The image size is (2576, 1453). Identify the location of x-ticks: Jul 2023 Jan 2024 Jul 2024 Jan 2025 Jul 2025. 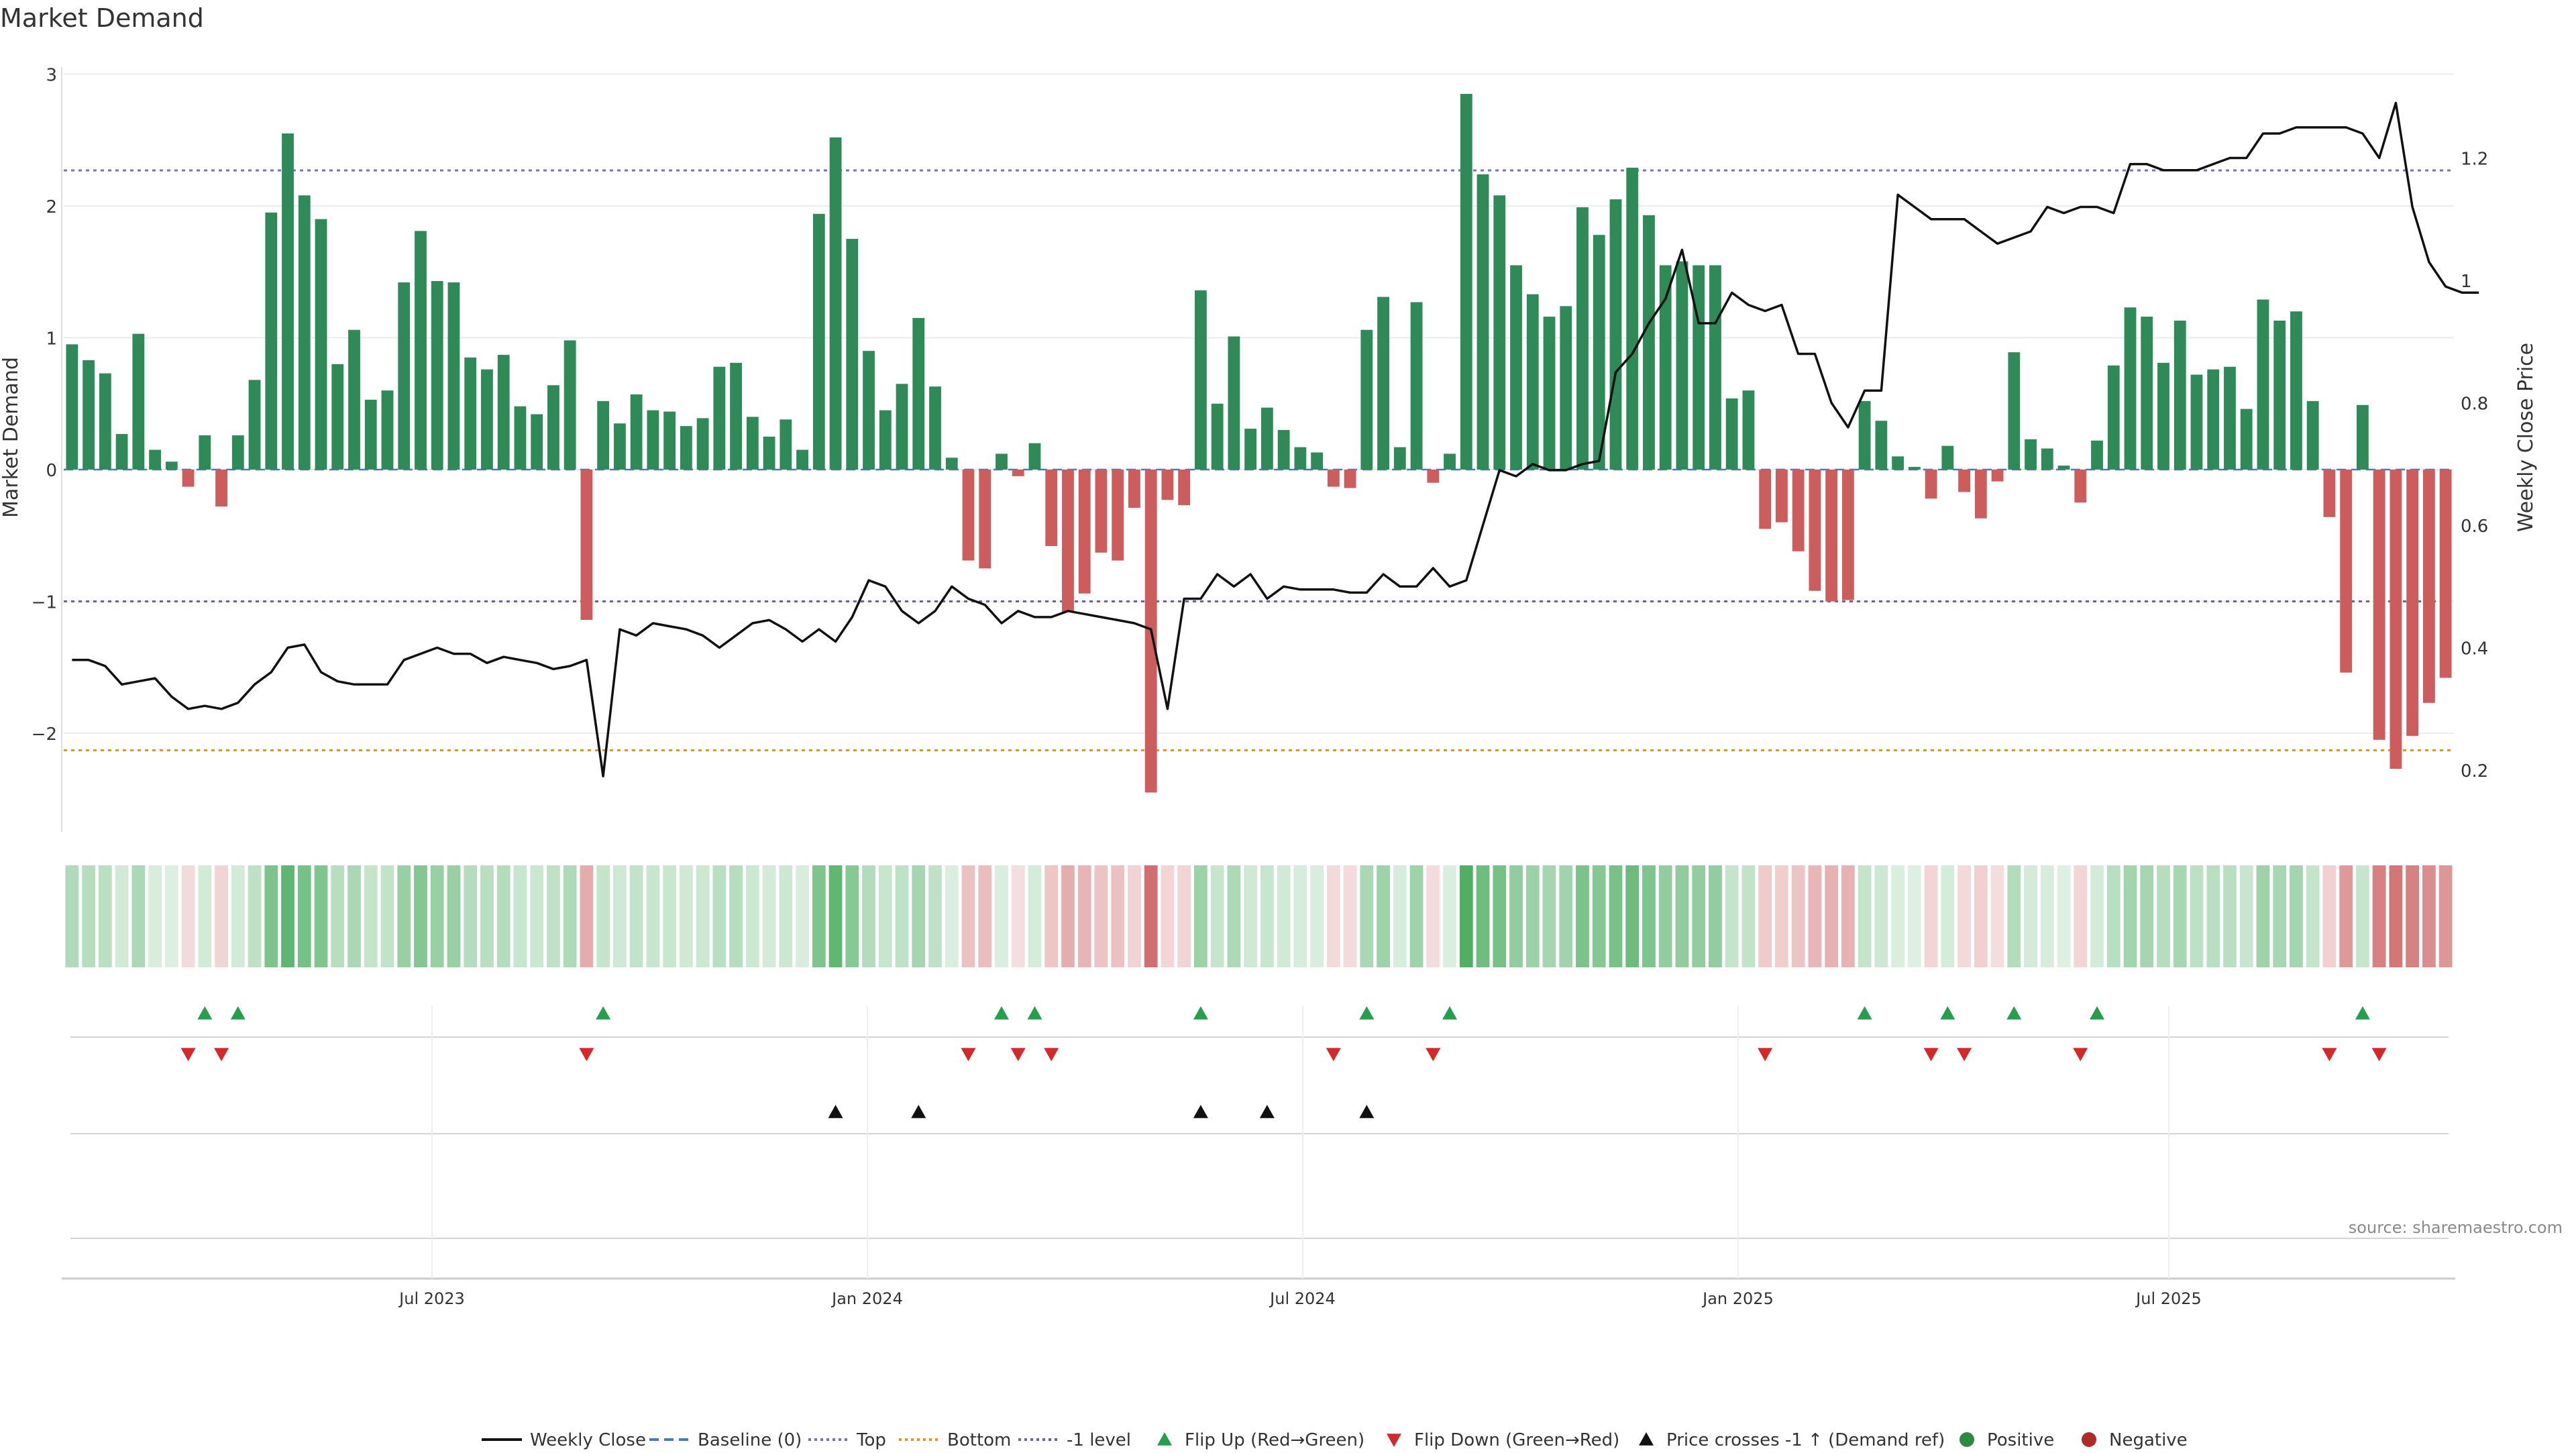
(1300, 1298).